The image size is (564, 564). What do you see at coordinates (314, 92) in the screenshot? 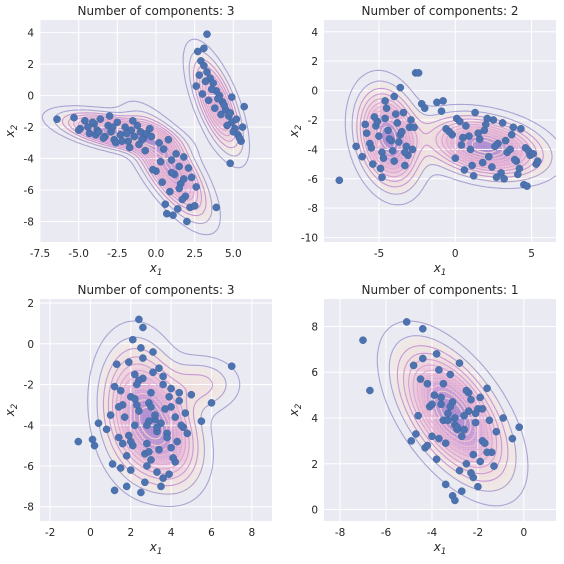
I see `y-tick-label: 0` at bounding box center [314, 92].